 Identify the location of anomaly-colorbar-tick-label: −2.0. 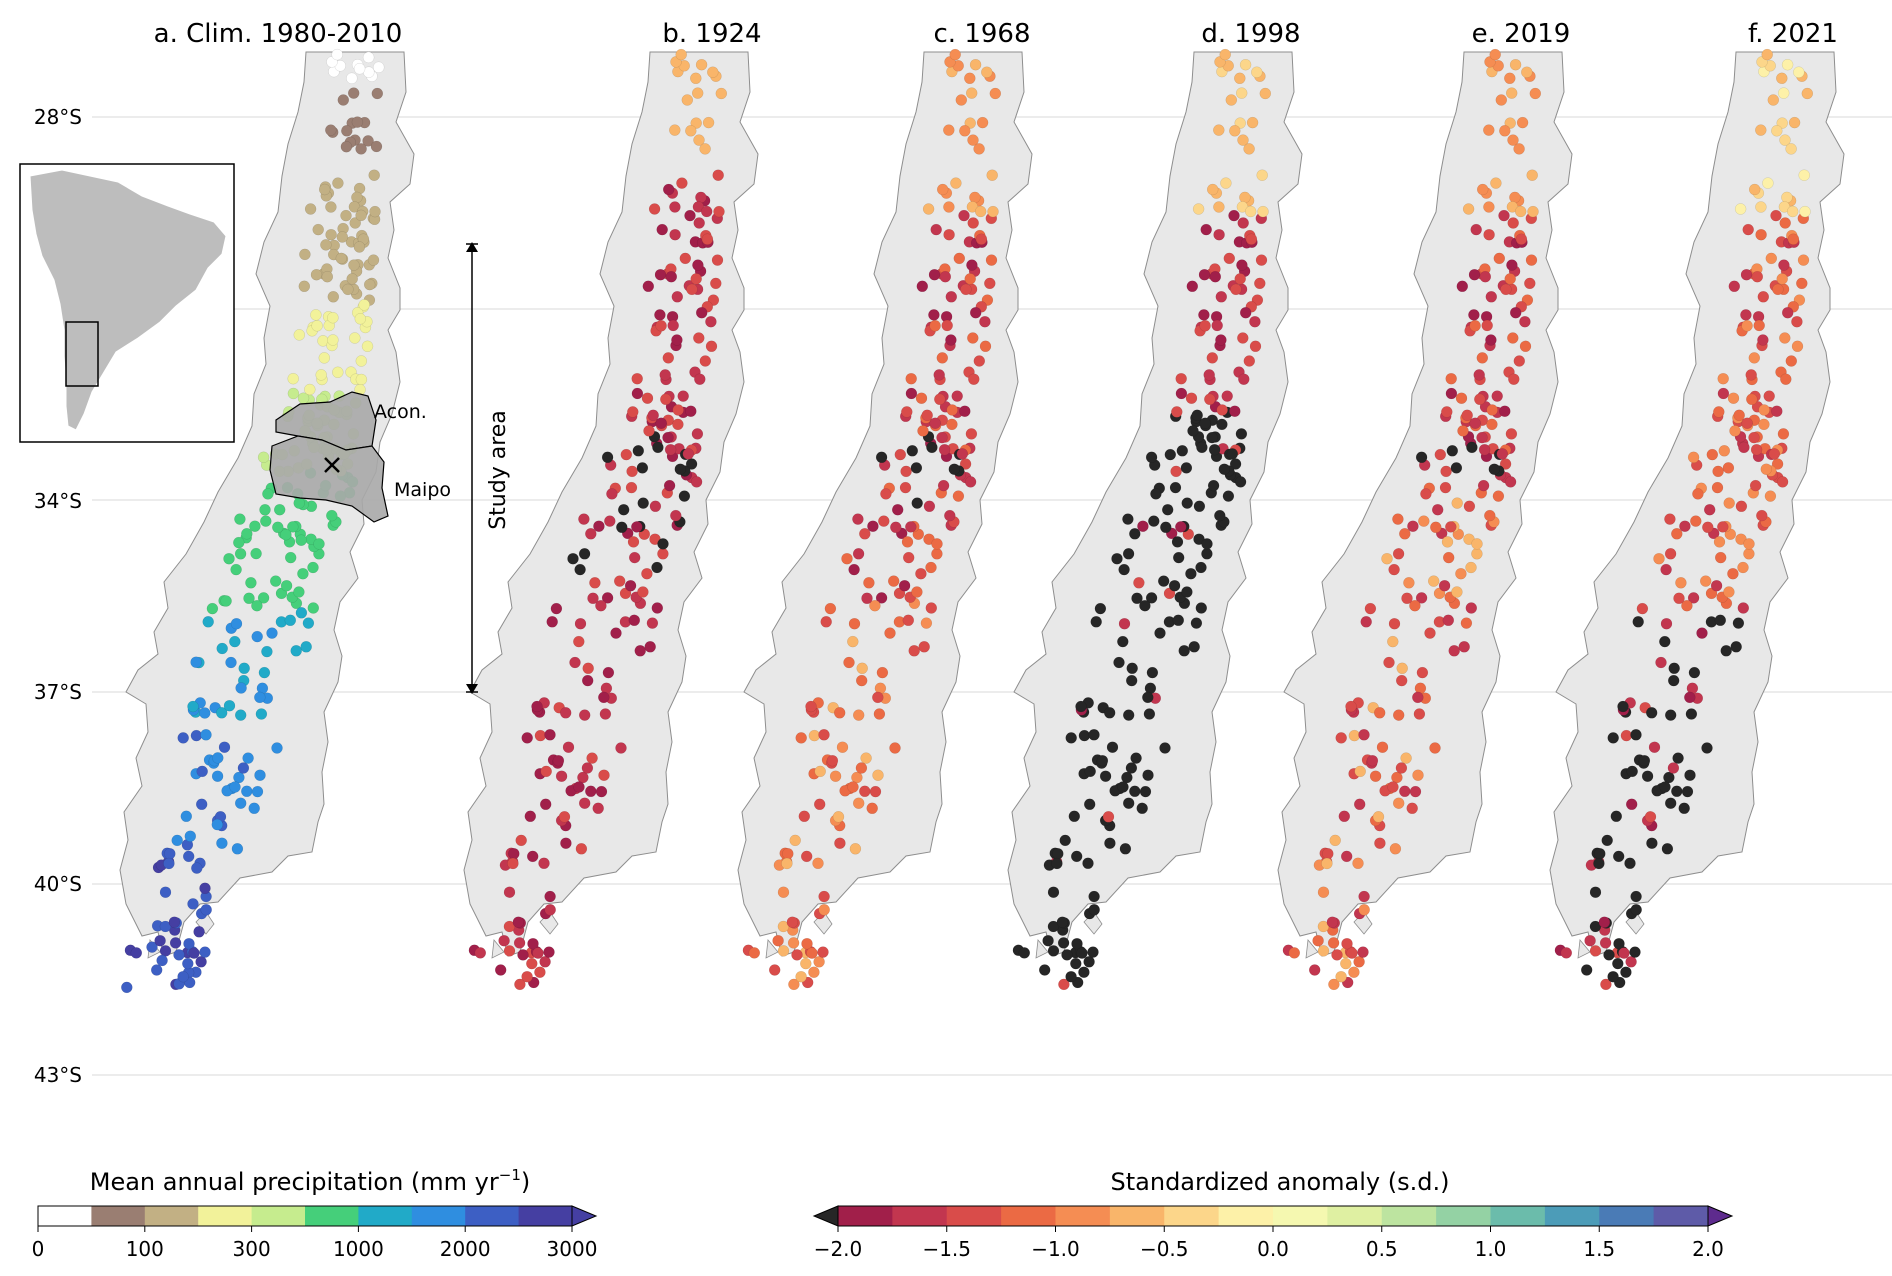
(838, 1249).